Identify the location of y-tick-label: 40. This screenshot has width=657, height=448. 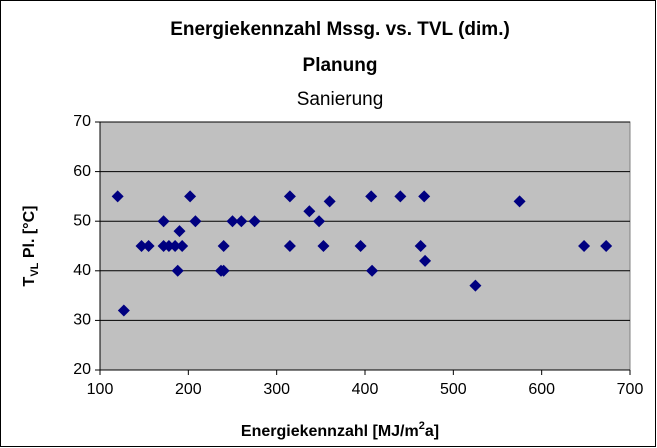
(82, 270).